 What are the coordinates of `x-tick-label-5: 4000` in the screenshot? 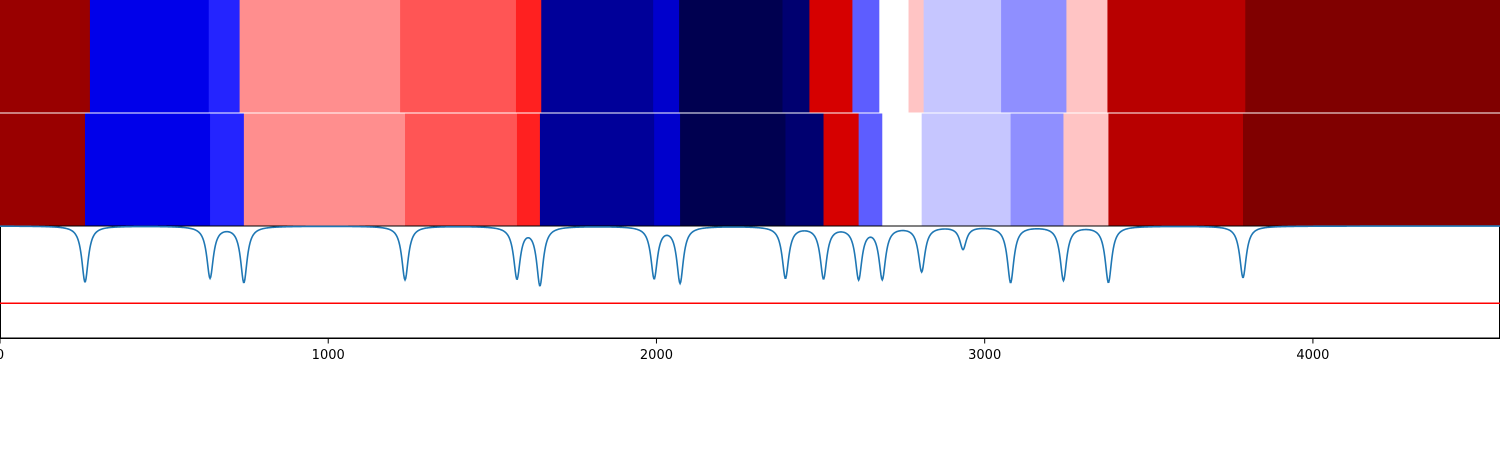 It's located at (1312, 355).